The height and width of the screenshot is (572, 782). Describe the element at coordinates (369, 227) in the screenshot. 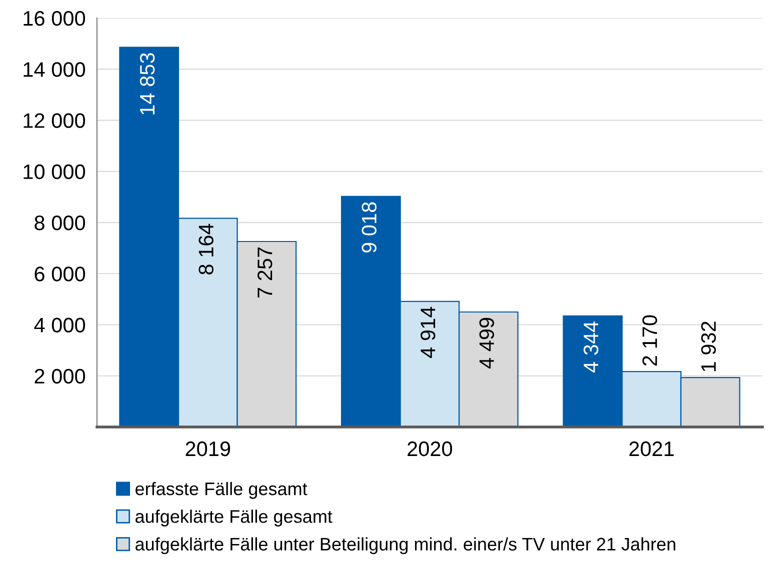

I see `data-label: 9 018` at that location.